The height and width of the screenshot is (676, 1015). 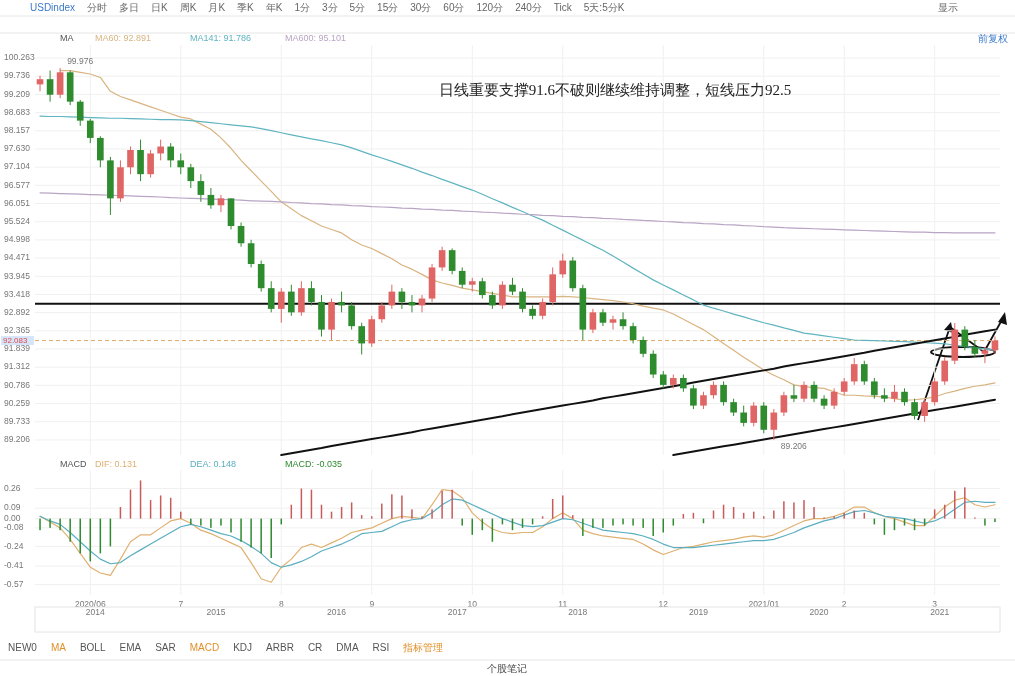 What do you see at coordinates (130, 647) in the screenshot?
I see `text: EMA` at bounding box center [130, 647].